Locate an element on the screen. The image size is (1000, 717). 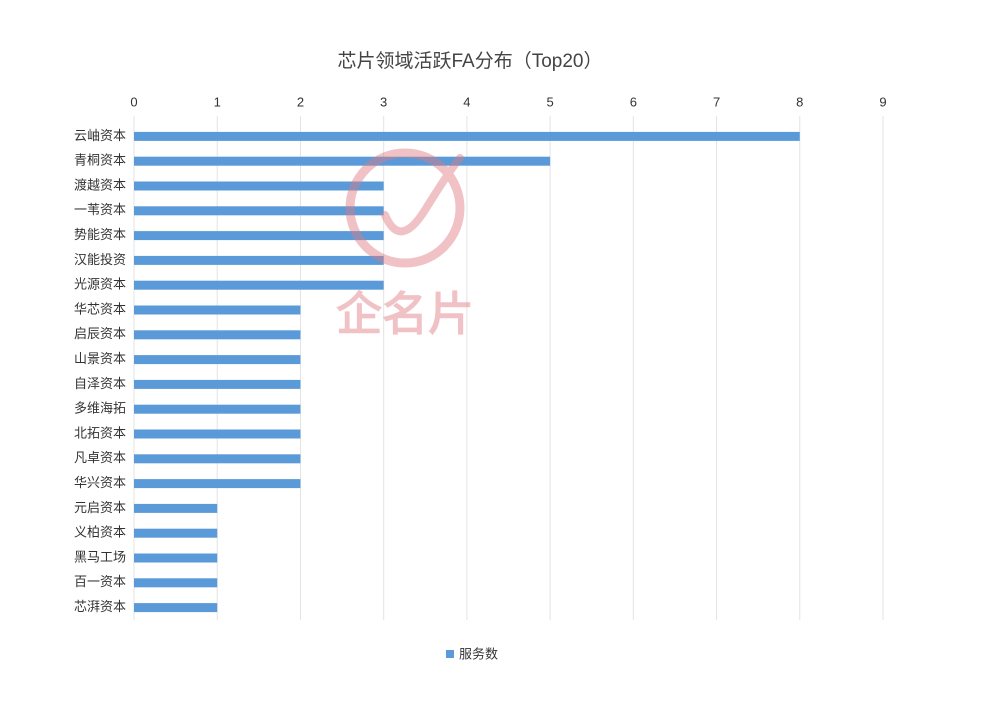
watermark-text: 企名片 is located at coordinates (405, 314).